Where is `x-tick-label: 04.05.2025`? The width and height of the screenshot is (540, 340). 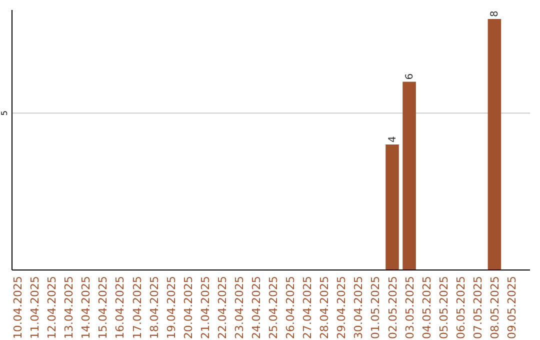 x-tick-label: 04.05.2025 is located at coordinates (427, 307).